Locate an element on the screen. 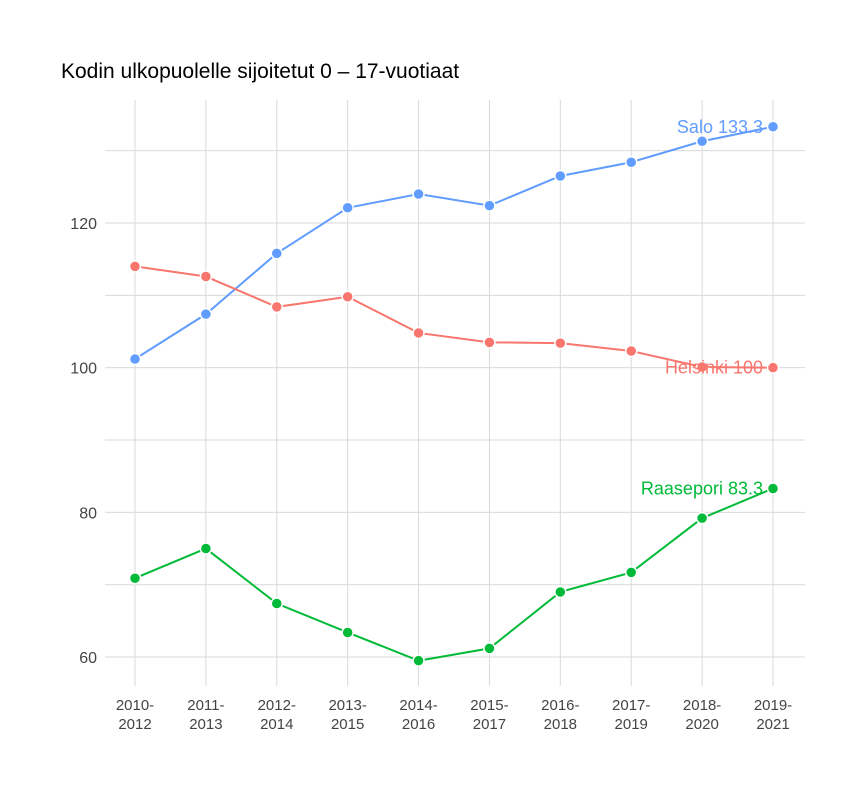 The image size is (864, 792). end-label-helsinki: Helsinki 100 is located at coordinates (714, 368).